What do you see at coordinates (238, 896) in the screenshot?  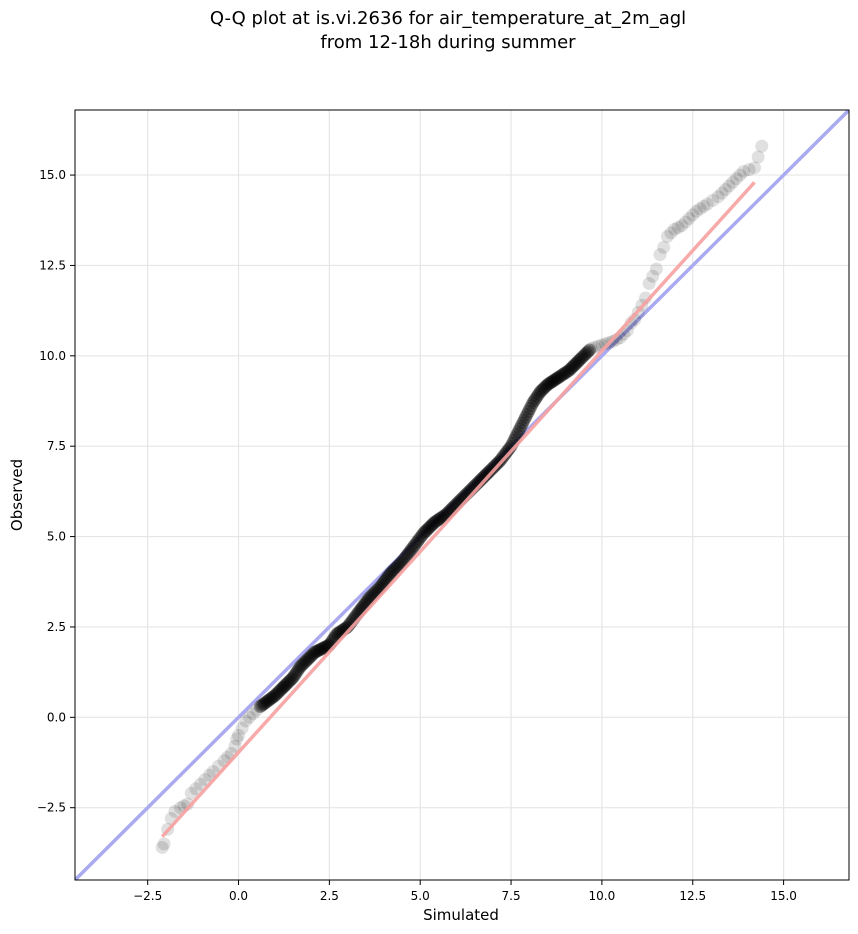 I see `x-tick-label: 0.0` at bounding box center [238, 896].